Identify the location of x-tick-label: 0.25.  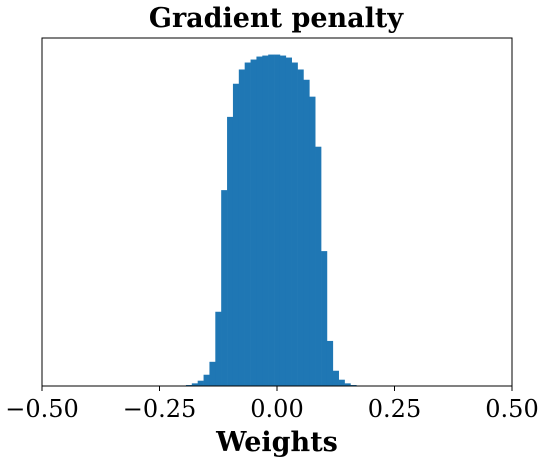
(394, 409).